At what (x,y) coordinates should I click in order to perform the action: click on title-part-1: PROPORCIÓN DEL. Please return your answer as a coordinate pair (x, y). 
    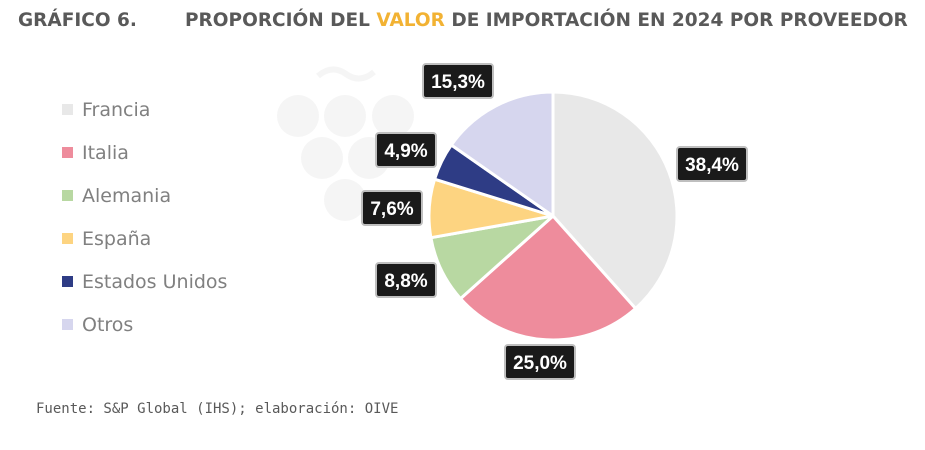
    Looking at the image, I should click on (281, 20).